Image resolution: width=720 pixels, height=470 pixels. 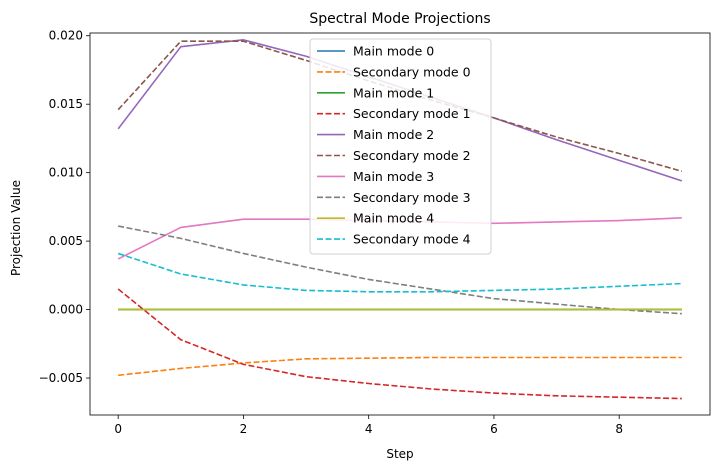 I want to click on chart-title: Spectral Mode Projections, so click(x=399, y=19).